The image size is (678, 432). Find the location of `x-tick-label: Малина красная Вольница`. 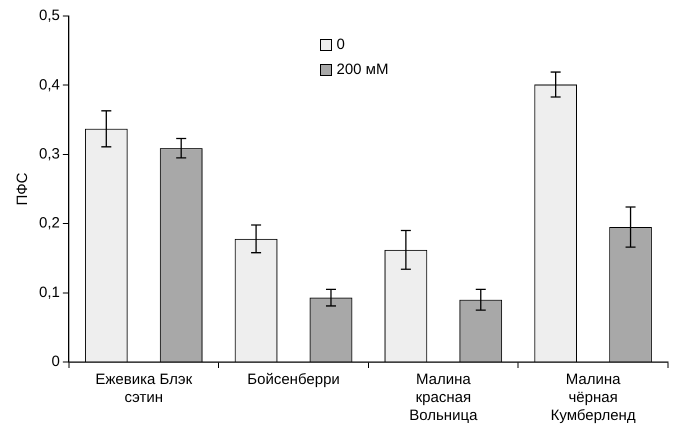

x-tick-label: Малина красная Вольница is located at coordinates (443, 397).